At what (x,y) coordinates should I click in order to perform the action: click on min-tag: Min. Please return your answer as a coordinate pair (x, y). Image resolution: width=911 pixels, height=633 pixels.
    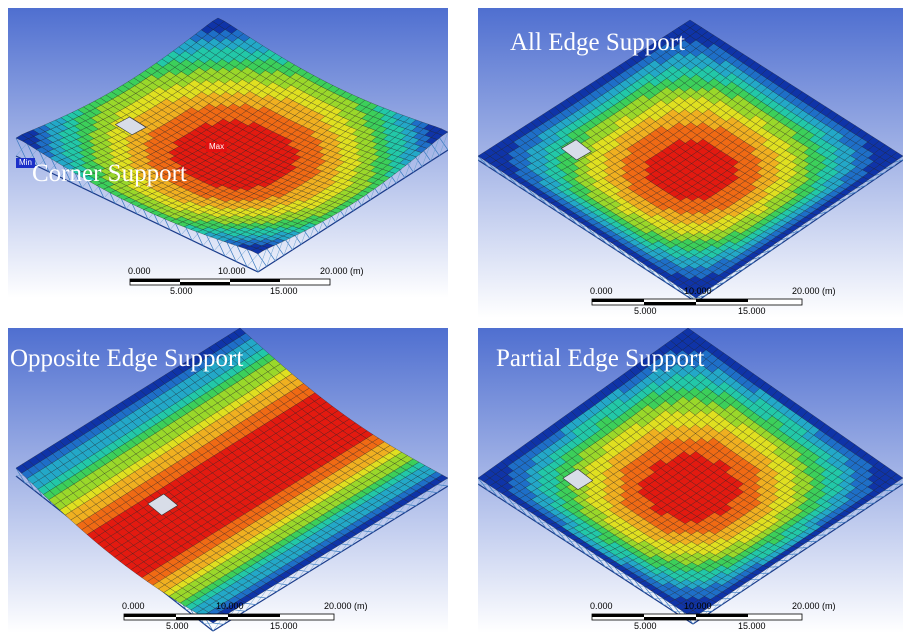
    Looking at the image, I should click on (25, 163).